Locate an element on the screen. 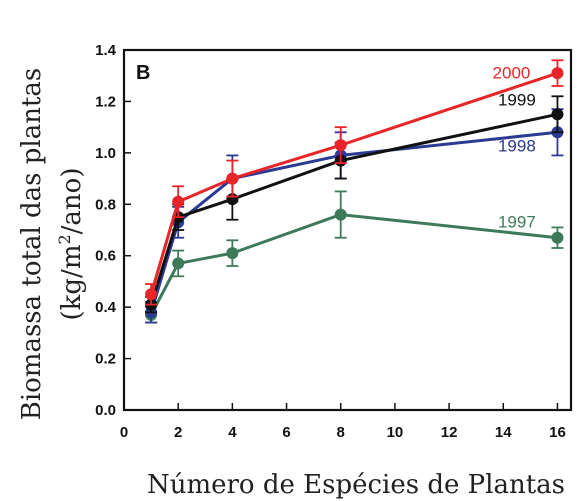  panel-label: B is located at coordinates (143, 73).